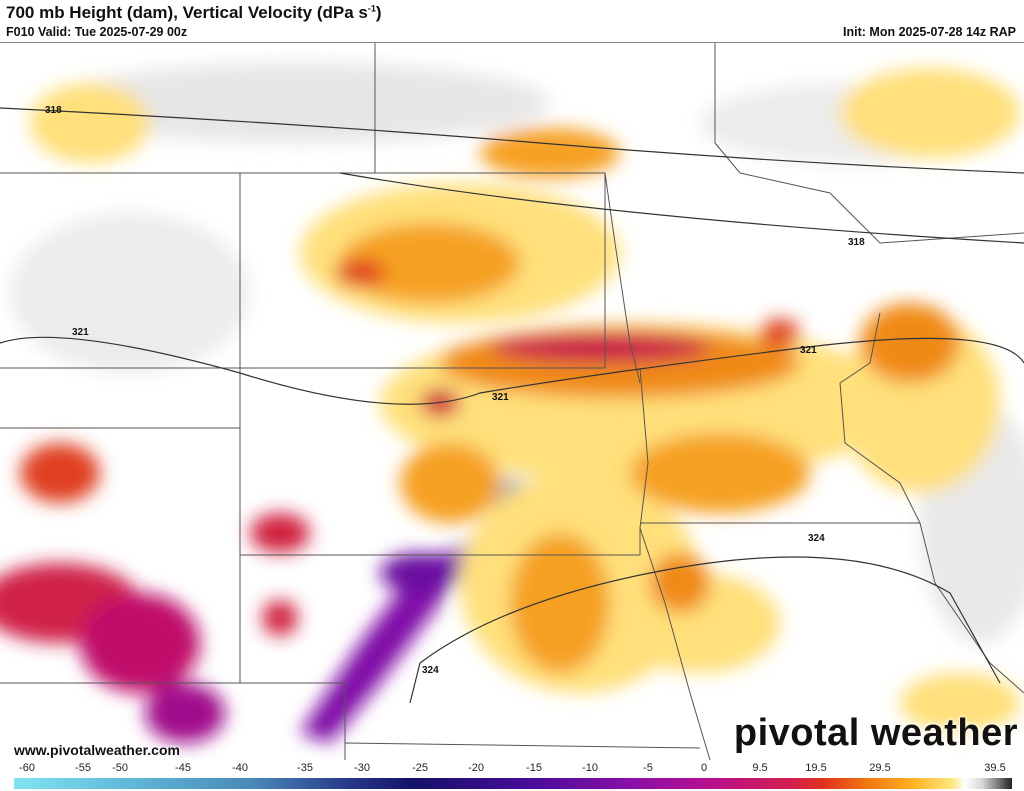 The image size is (1024, 791). What do you see at coordinates (420, 768) in the screenshot?
I see `colorbar-tick-label: -25` at bounding box center [420, 768].